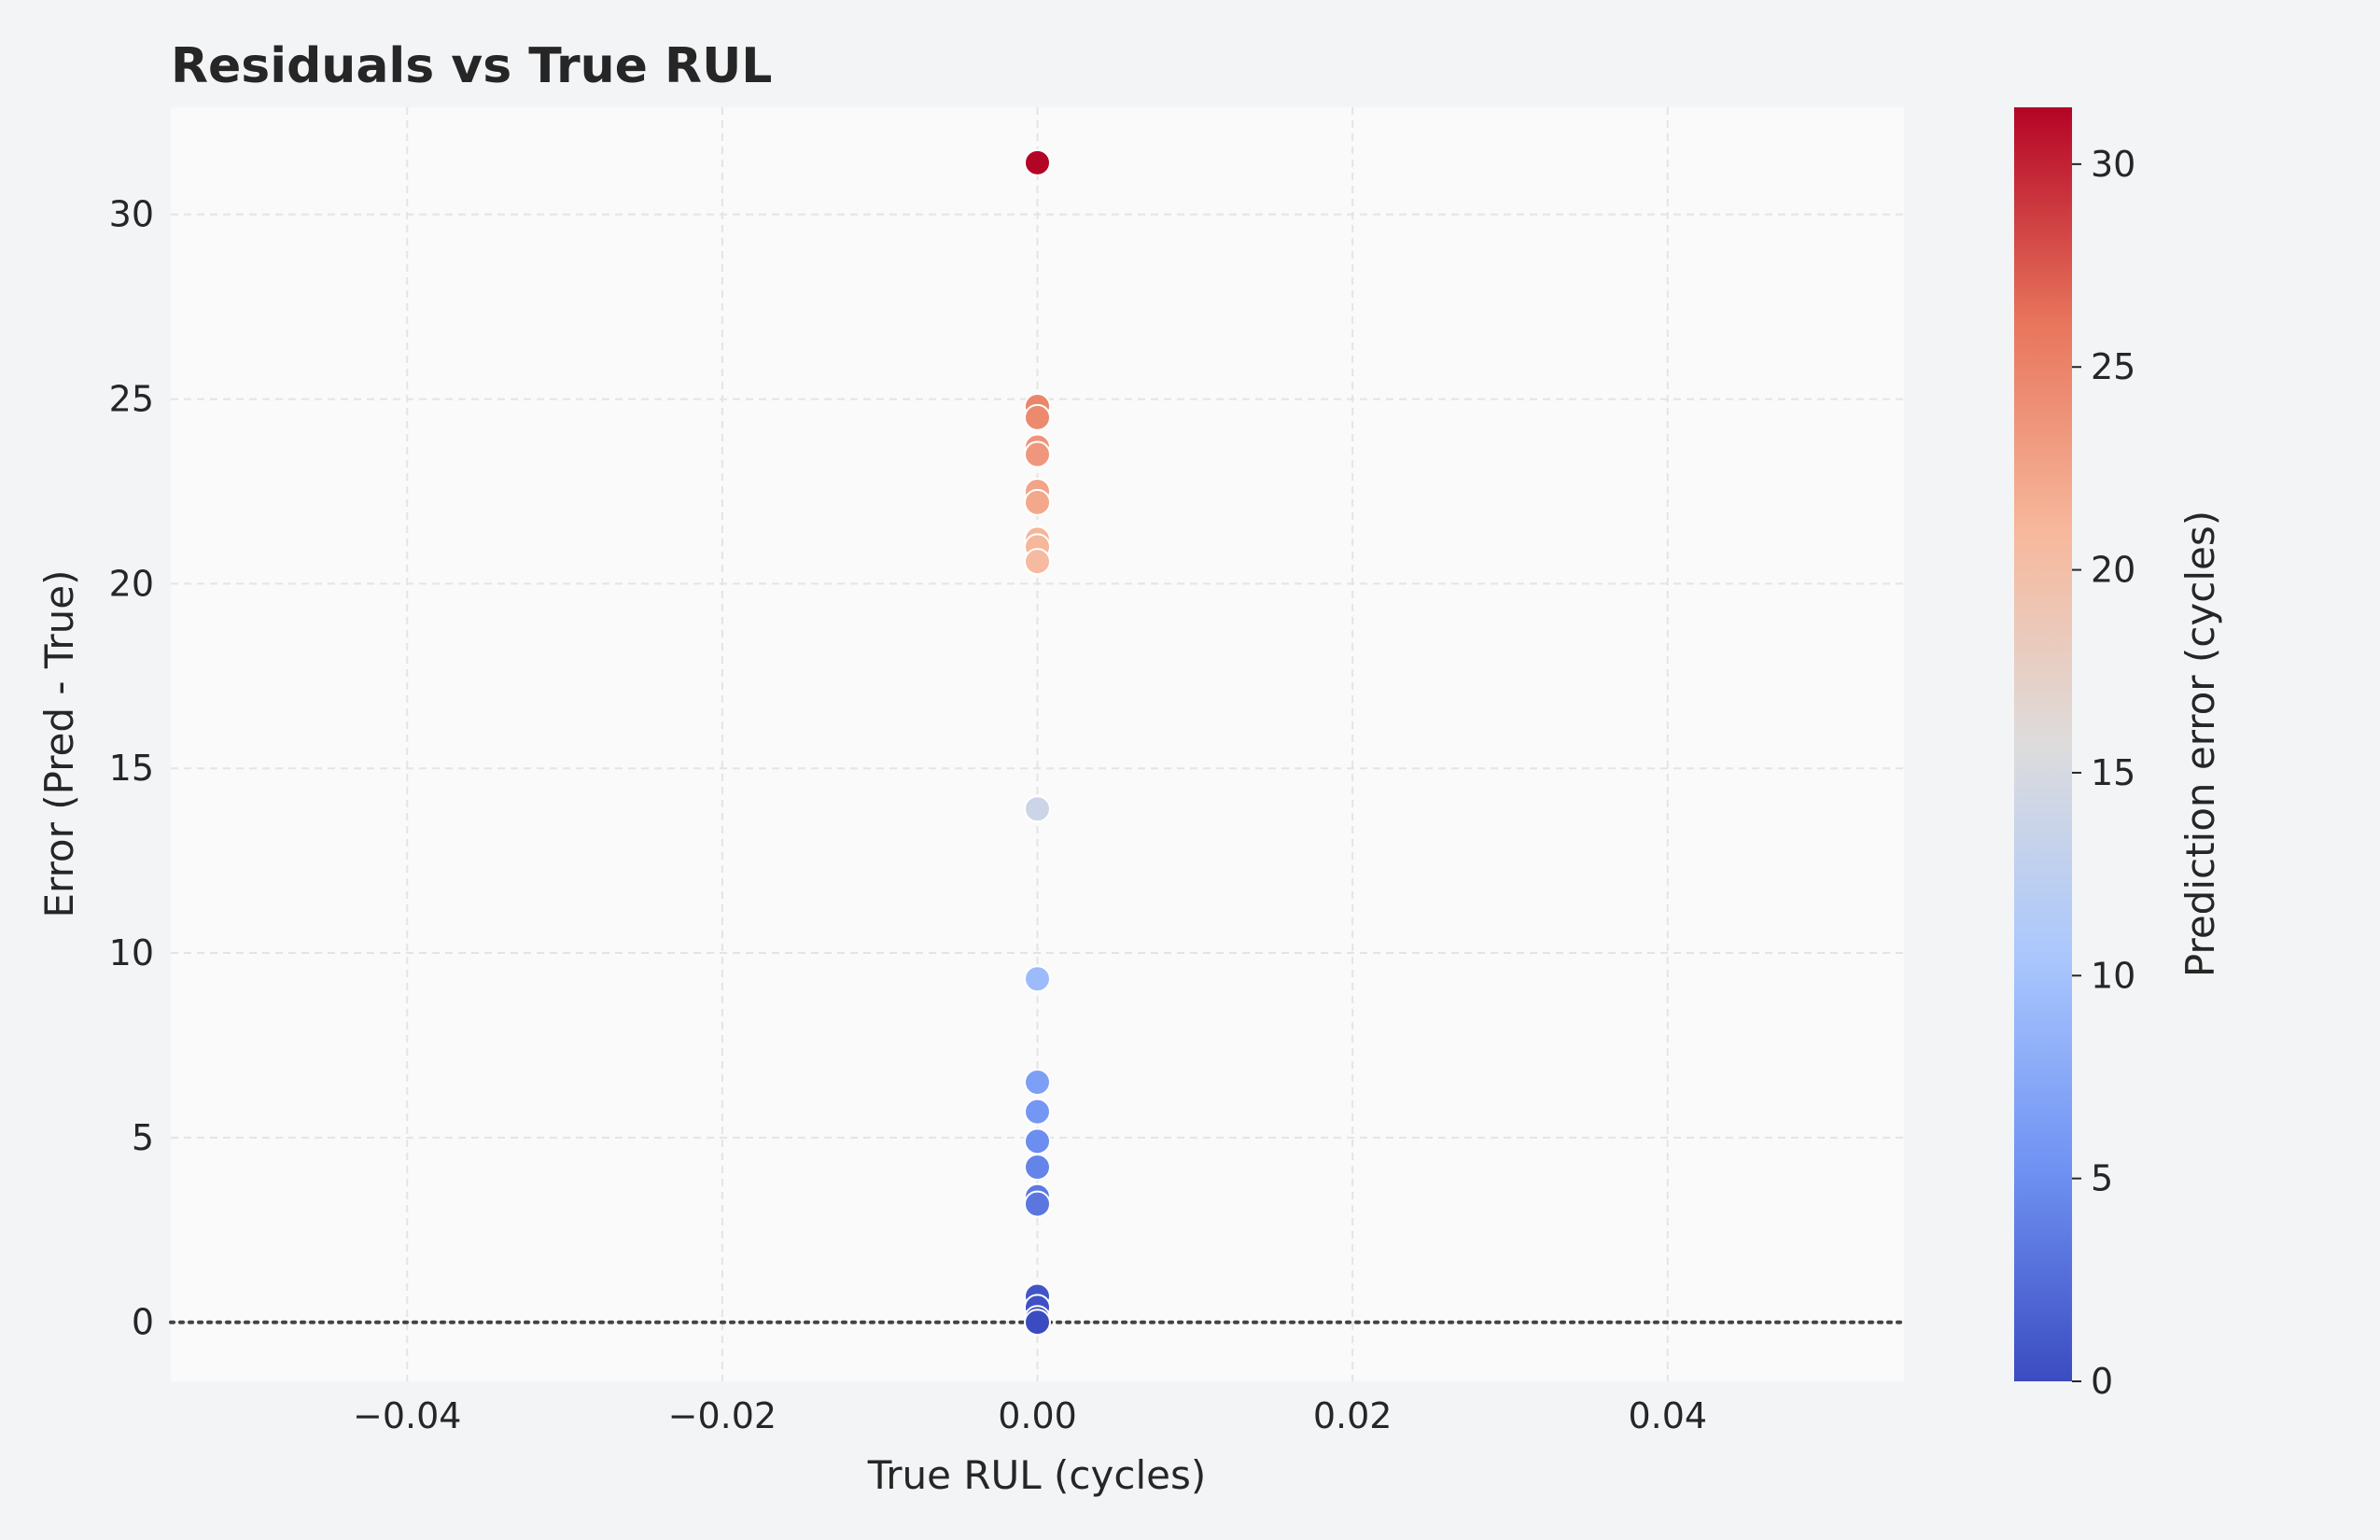 The width and height of the screenshot is (2380, 1540). What do you see at coordinates (2102, 1178) in the screenshot?
I see `colorbar-tick-label: 5` at bounding box center [2102, 1178].